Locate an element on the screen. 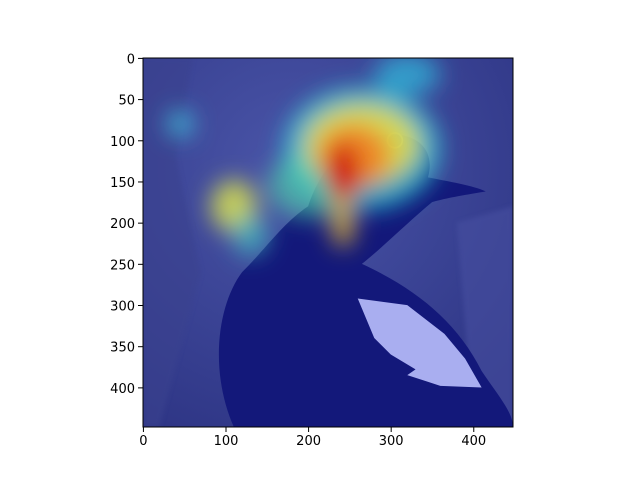  y-tick-label: 350 is located at coordinates (122, 348).